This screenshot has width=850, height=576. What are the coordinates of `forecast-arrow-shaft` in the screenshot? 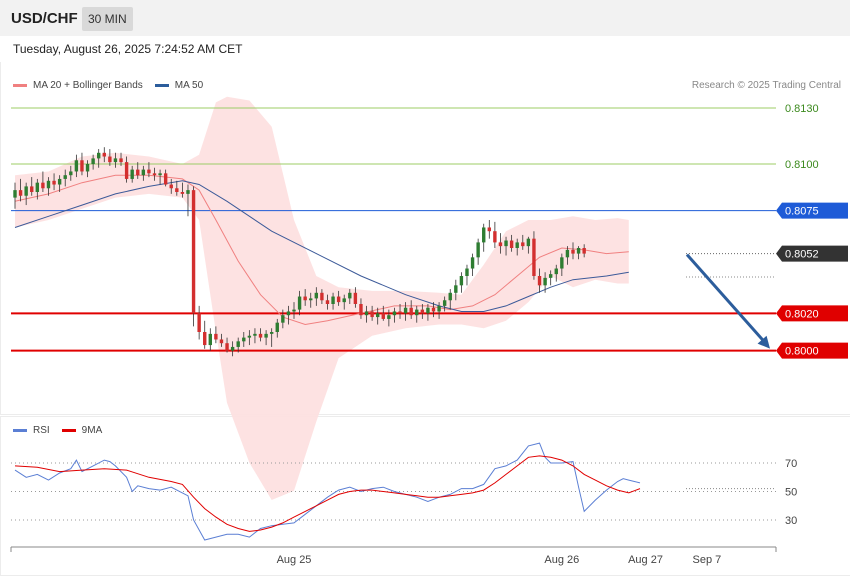 It's located at (726, 299).